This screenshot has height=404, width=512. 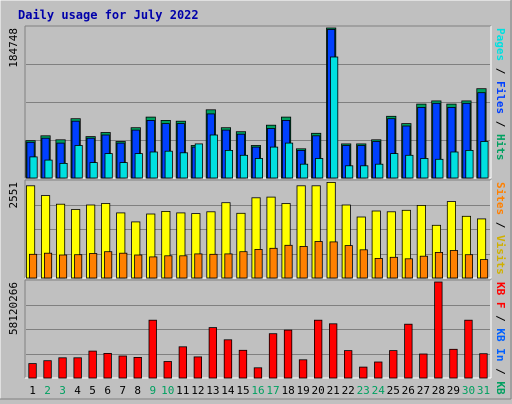 What do you see at coordinates (393, 390) in the screenshot?
I see `x-tick-label: 25` at bounding box center [393, 390].